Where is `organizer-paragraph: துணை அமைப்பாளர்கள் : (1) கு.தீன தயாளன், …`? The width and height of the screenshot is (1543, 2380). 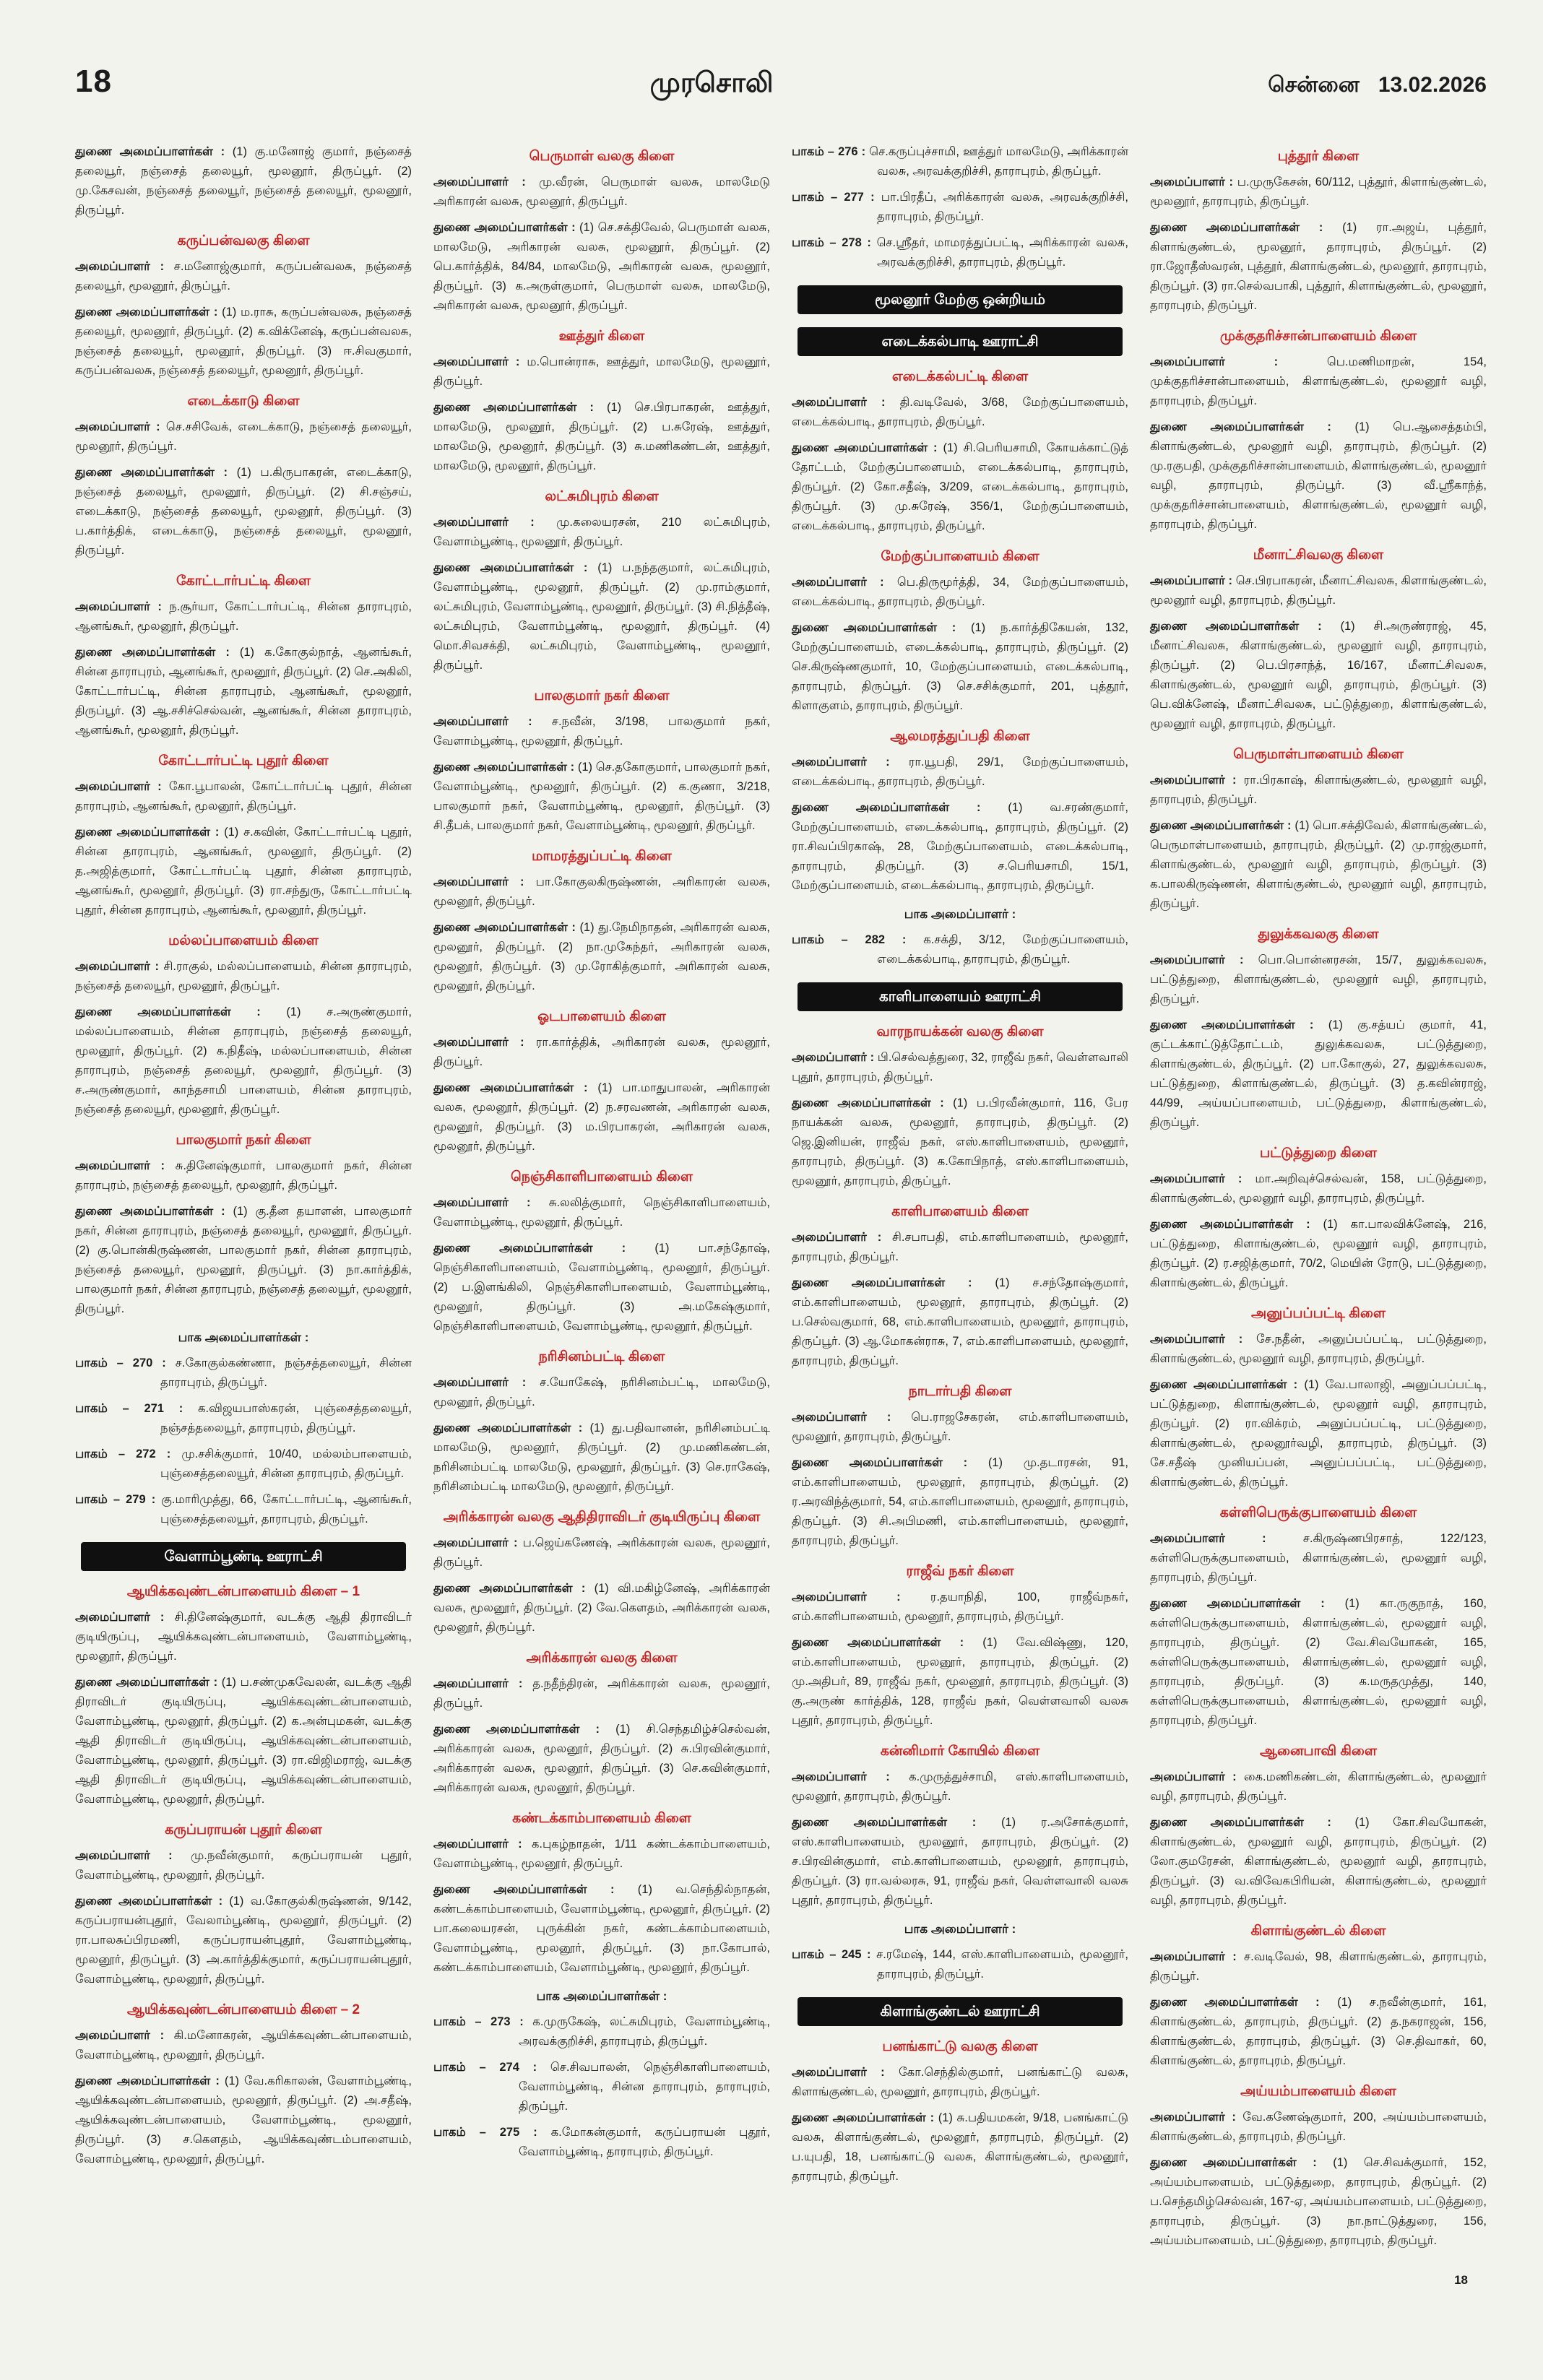
organizer-paragraph: துணை அமைப்பாளர்கள் : (1) கு.தீன தயாளன், … is located at coordinates (243, 1260).